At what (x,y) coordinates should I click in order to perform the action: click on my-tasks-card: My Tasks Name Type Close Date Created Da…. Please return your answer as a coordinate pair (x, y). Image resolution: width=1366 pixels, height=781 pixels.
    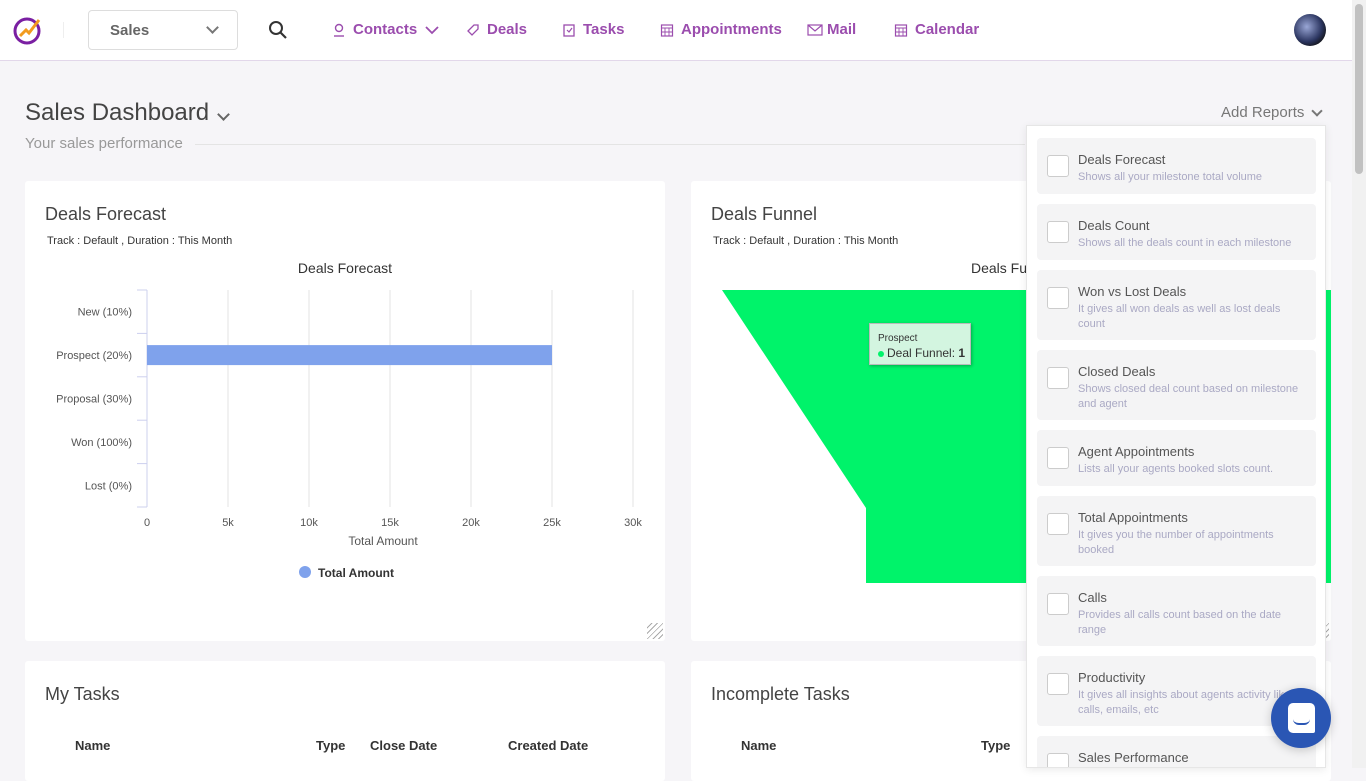
    Looking at the image, I should click on (345, 721).